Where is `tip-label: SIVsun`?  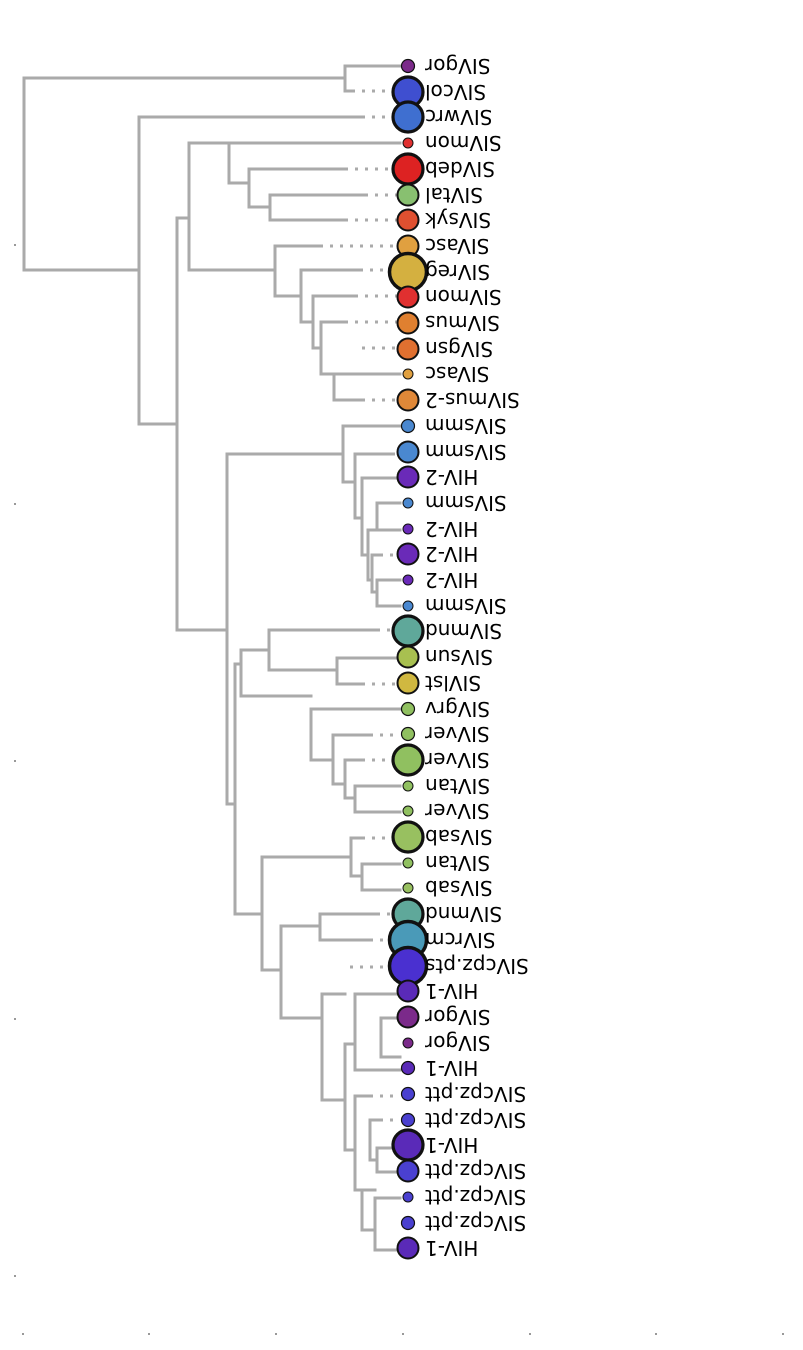 tip-label: SIVsun is located at coordinates (459, 657).